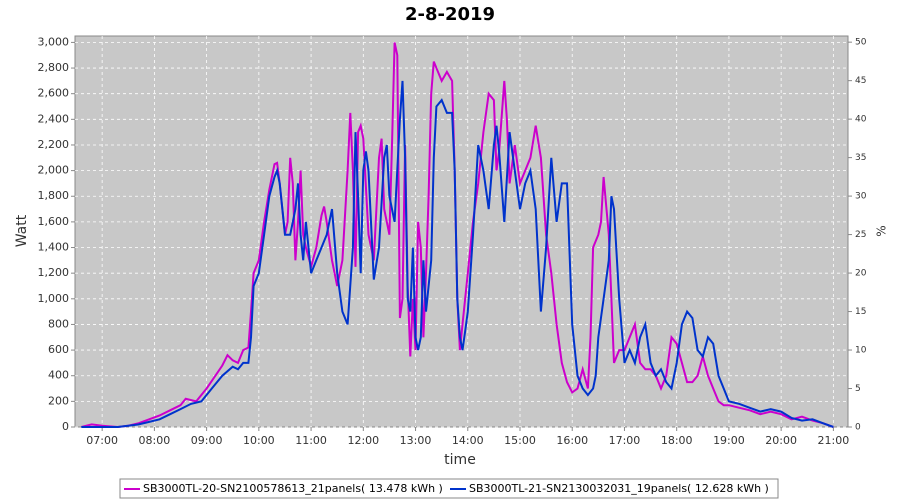 The height and width of the screenshot is (500, 900). What do you see at coordinates (416, 440) in the screenshot?
I see `x-tick-label: 13:00` at bounding box center [416, 440].